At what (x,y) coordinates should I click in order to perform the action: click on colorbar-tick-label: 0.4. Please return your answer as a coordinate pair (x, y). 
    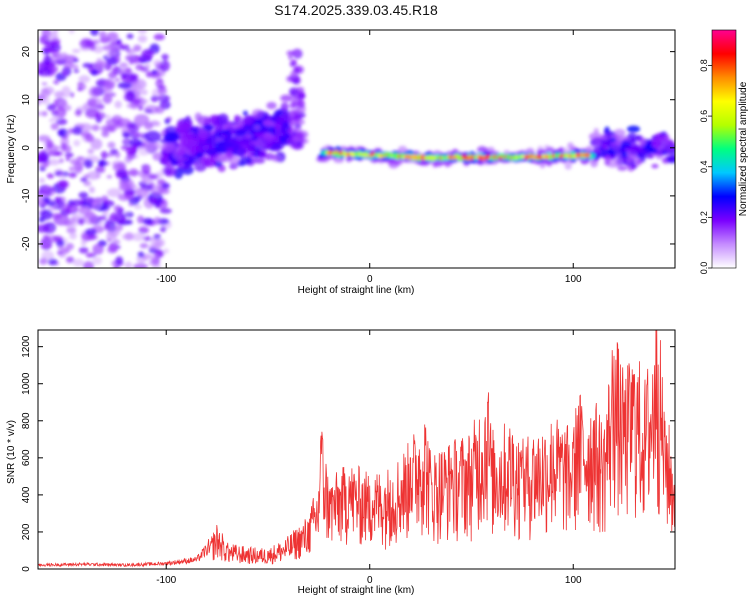
    Looking at the image, I should click on (704, 166).